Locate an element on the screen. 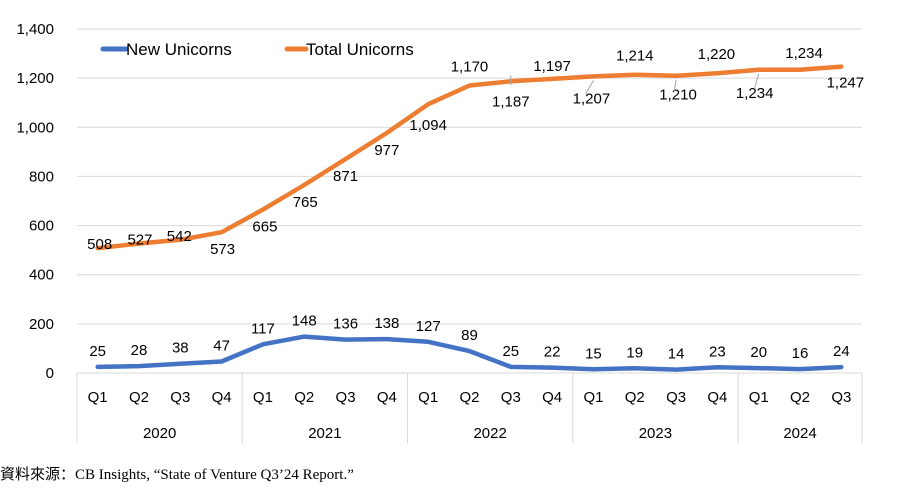 The height and width of the screenshot is (494, 900). data-label-total-unicorns: 665 is located at coordinates (264, 227).